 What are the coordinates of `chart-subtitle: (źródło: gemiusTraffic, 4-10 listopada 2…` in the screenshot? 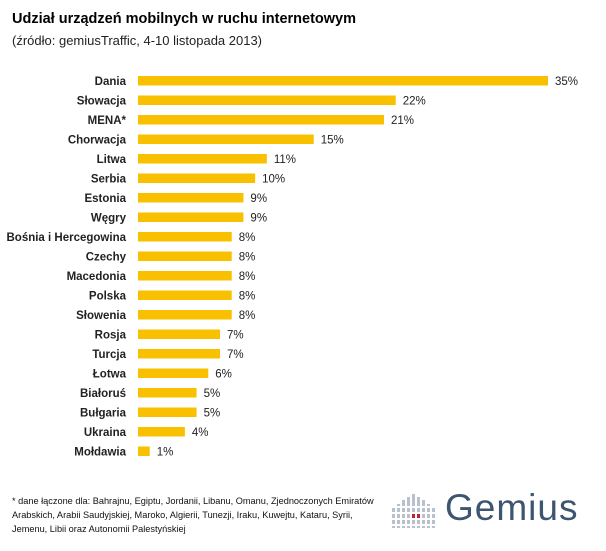 It's located at (137, 40).